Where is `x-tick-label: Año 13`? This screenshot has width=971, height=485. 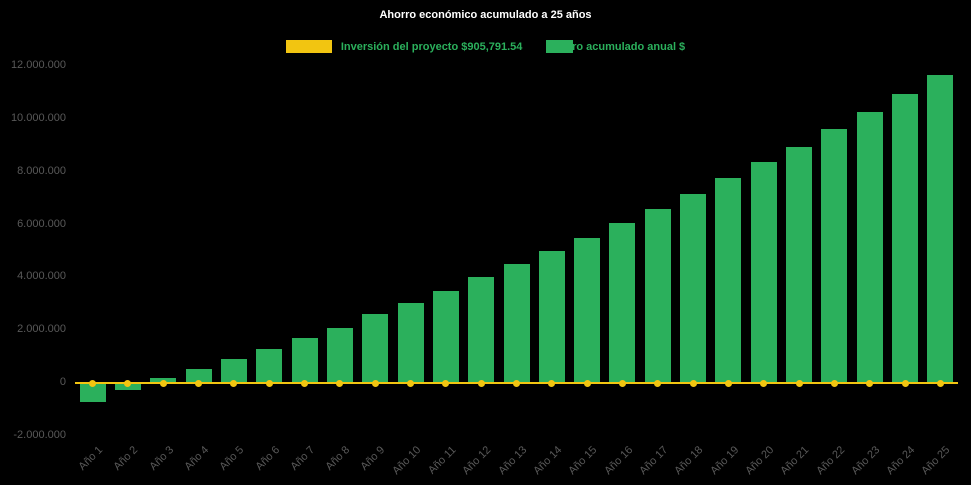
x-tick-label: Año 13 is located at coordinates (512, 461).